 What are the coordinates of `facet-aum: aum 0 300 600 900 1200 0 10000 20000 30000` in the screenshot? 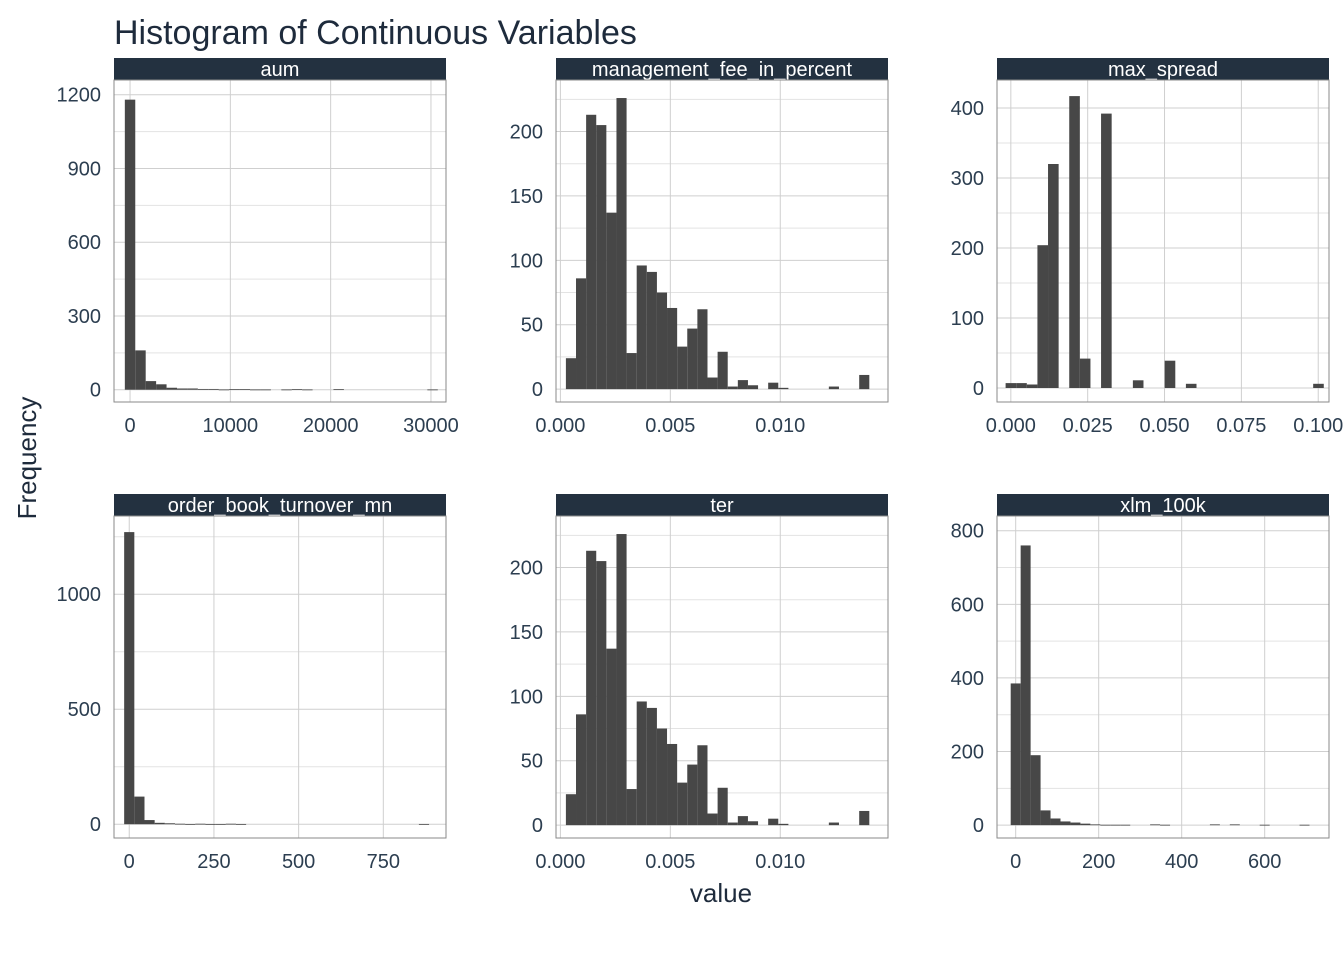 It's located at (258, 247).